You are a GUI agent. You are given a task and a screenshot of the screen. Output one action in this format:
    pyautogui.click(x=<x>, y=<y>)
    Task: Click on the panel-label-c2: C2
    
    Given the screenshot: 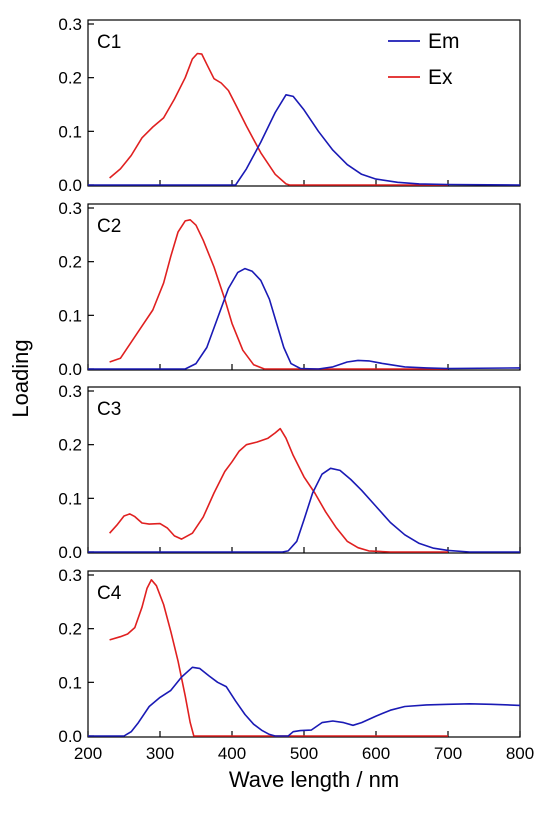 What is the action you would take?
    pyautogui.click(x=109, y=226)
    